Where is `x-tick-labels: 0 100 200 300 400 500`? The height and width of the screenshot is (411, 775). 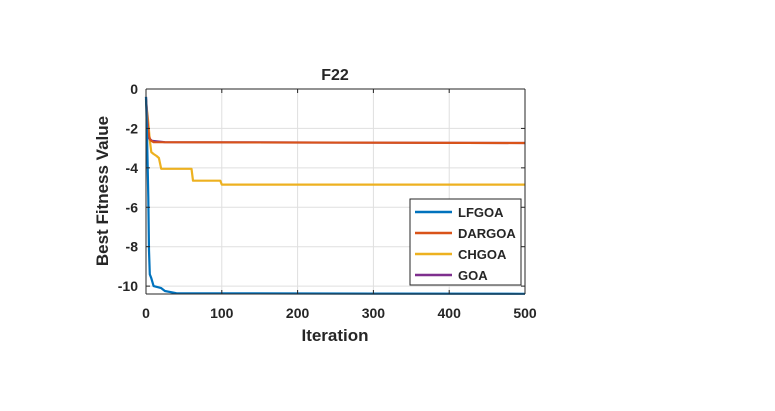
x-tick-labels: 0 100 200 300 400 500 is located at coordinates (339, 313).